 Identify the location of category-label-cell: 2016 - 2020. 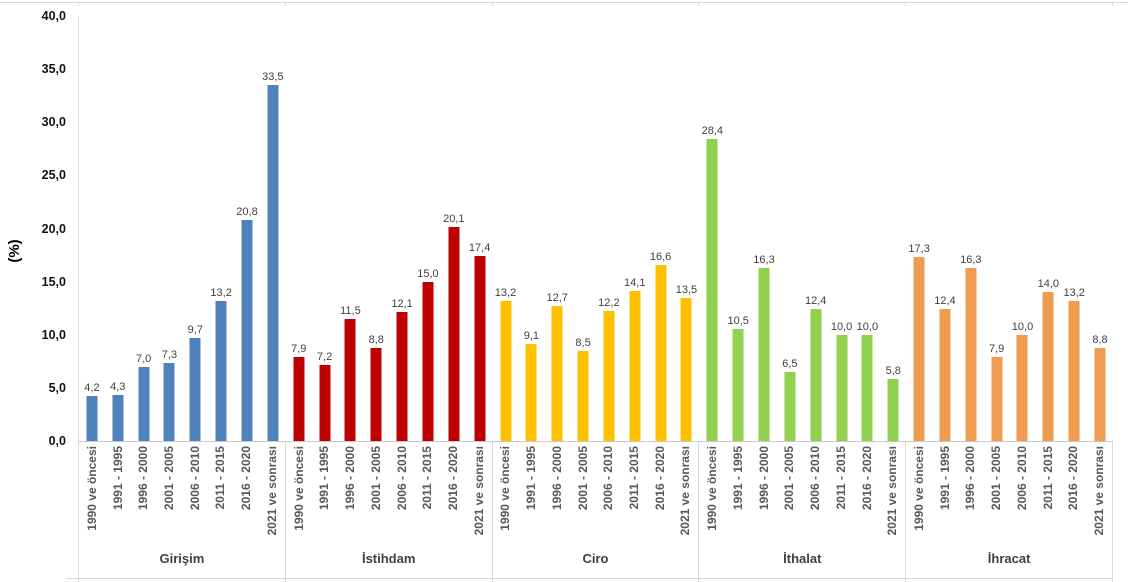
(246, 490).